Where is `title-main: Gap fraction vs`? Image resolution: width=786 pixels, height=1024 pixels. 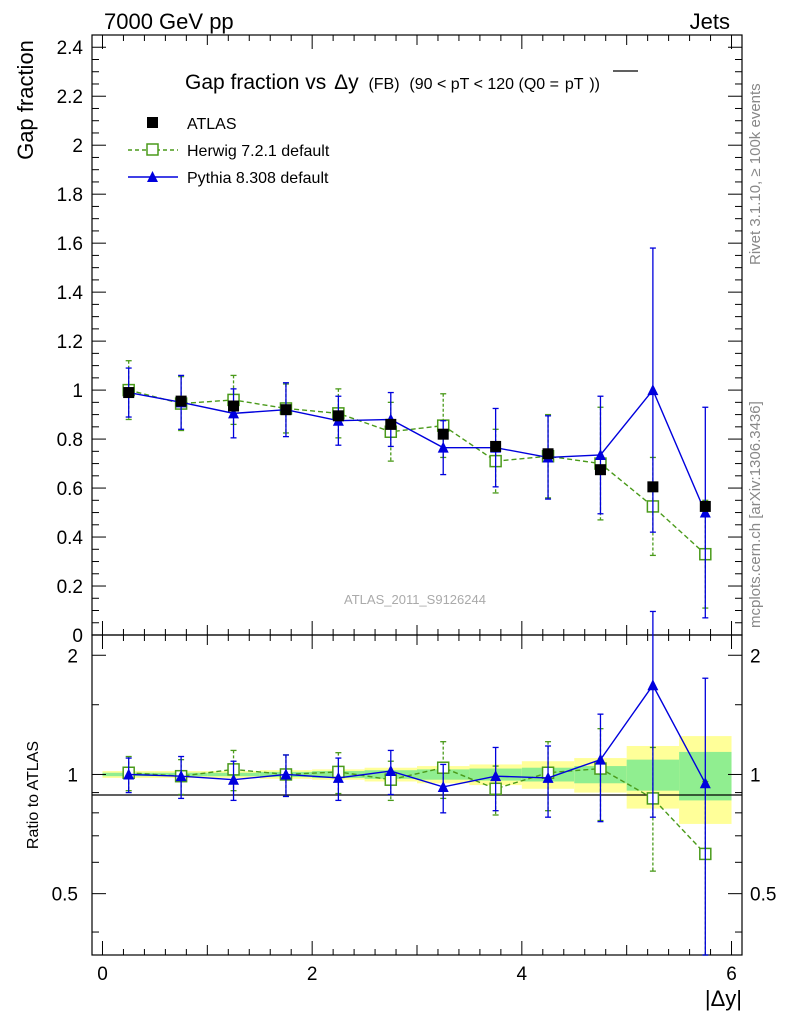 title-main: Gap fraction vs is located at coordinates (255, 82).